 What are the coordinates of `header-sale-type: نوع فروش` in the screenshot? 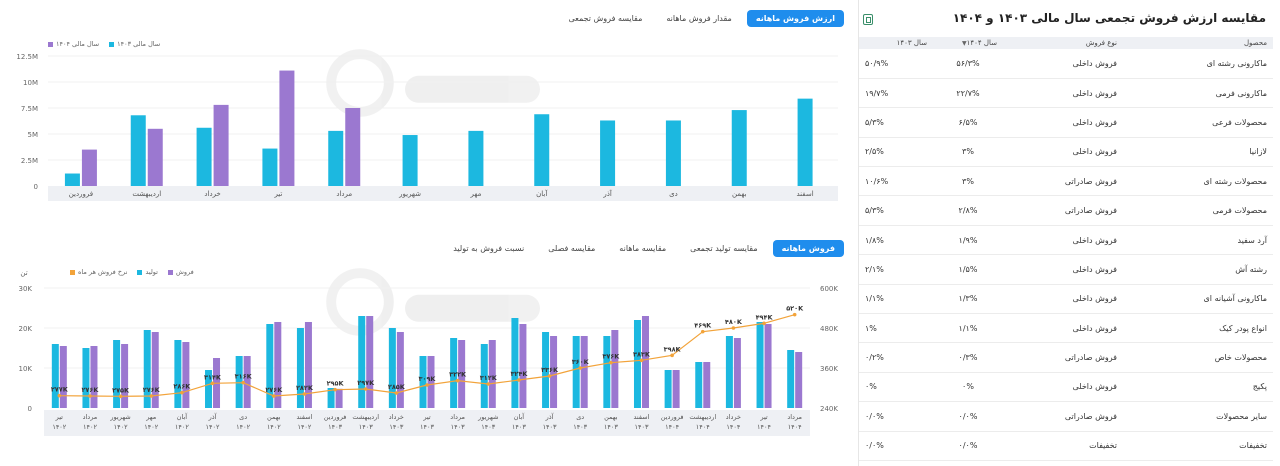 It's located at (1063, 43).